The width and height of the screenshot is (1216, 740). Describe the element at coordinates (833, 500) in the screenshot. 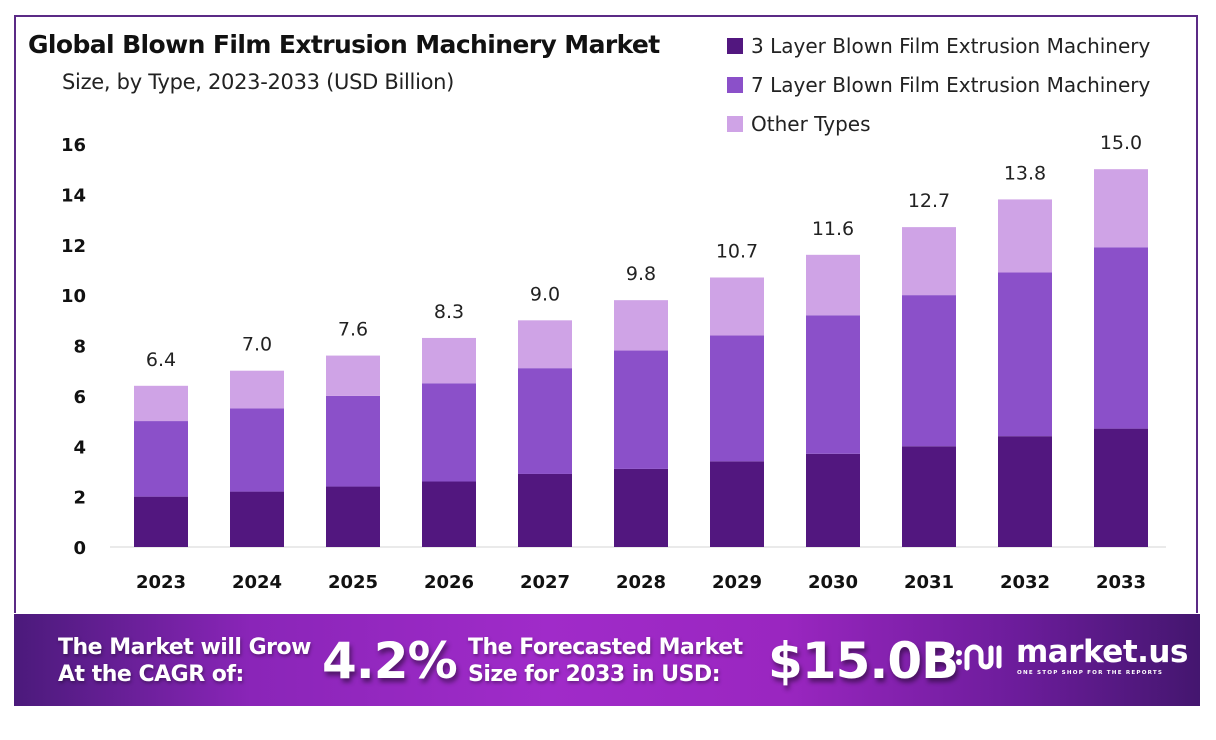

I see `bar-segment-3-layer-2030` at that location.